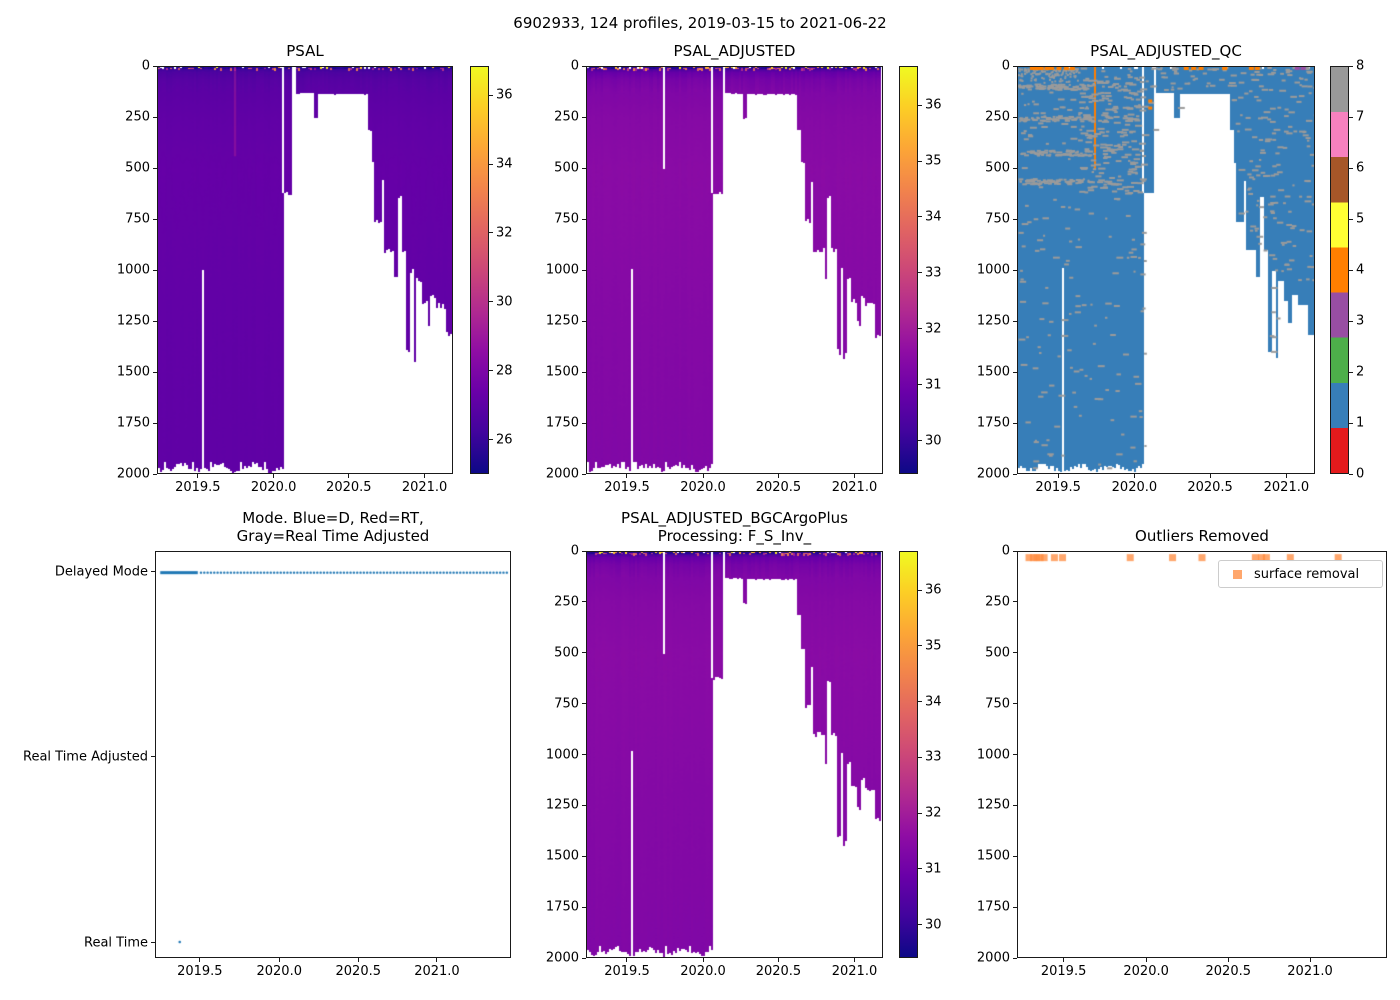  What do you see at coordinates (504, 440) in the screenshot?
I see `colorbar-tick-label: 26` at bounding box center [504, 440].